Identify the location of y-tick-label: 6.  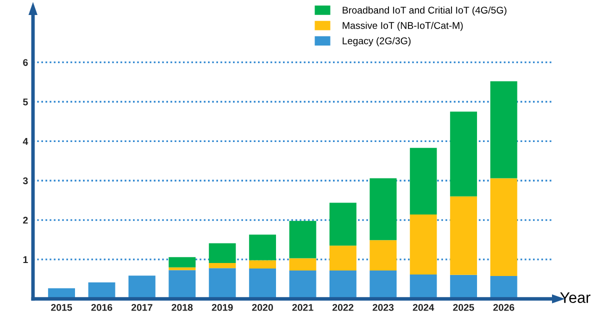
(25, 62).